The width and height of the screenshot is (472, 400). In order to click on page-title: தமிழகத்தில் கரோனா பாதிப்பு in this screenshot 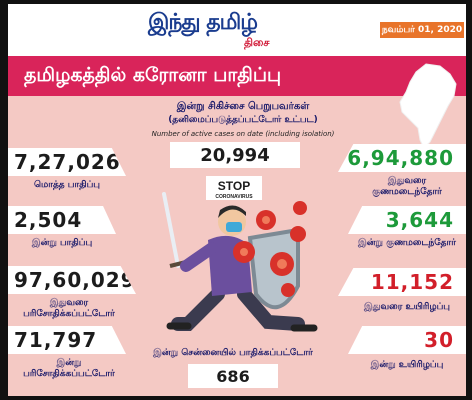, I will do `click(153, 75)`.